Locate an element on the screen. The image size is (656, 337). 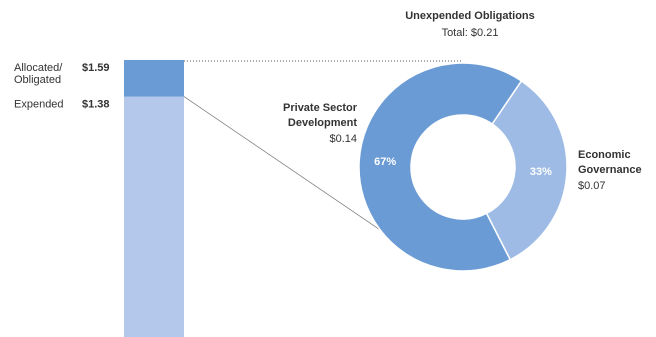
amount-label: $0.07 is located at coordinates (592, 186).